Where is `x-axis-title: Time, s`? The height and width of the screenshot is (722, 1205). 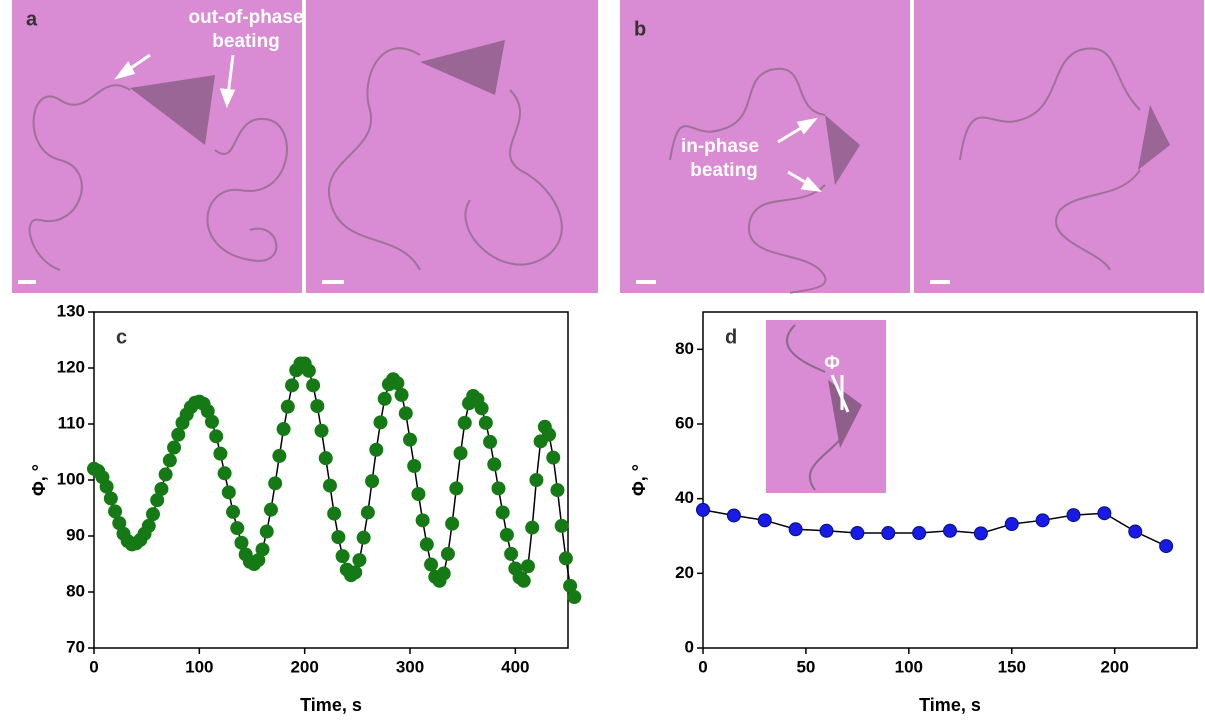
x-axis-title: Time, s is located at coordinates (950, 705).